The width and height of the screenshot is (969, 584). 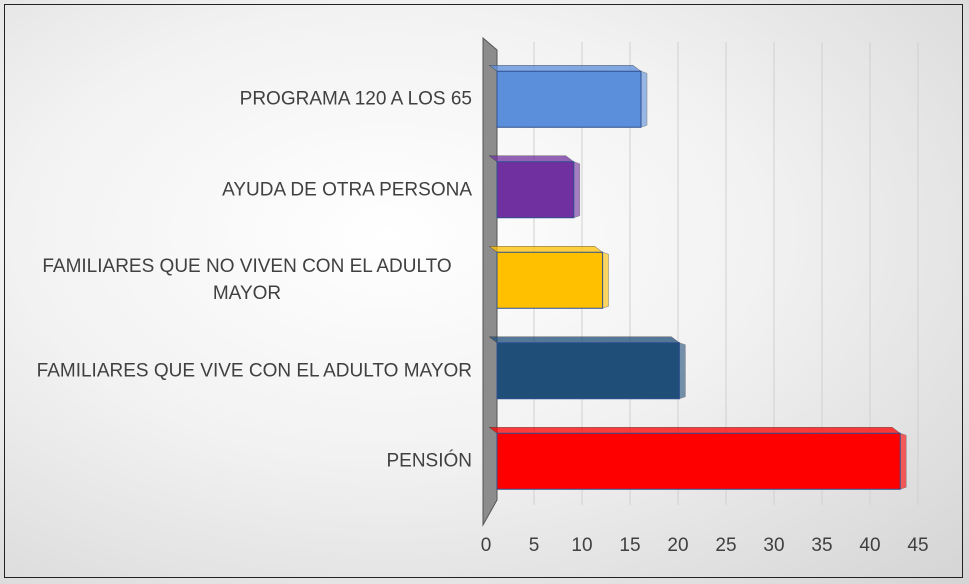 I want to click on x-tick-label: 5, so click(x=534, y=545).